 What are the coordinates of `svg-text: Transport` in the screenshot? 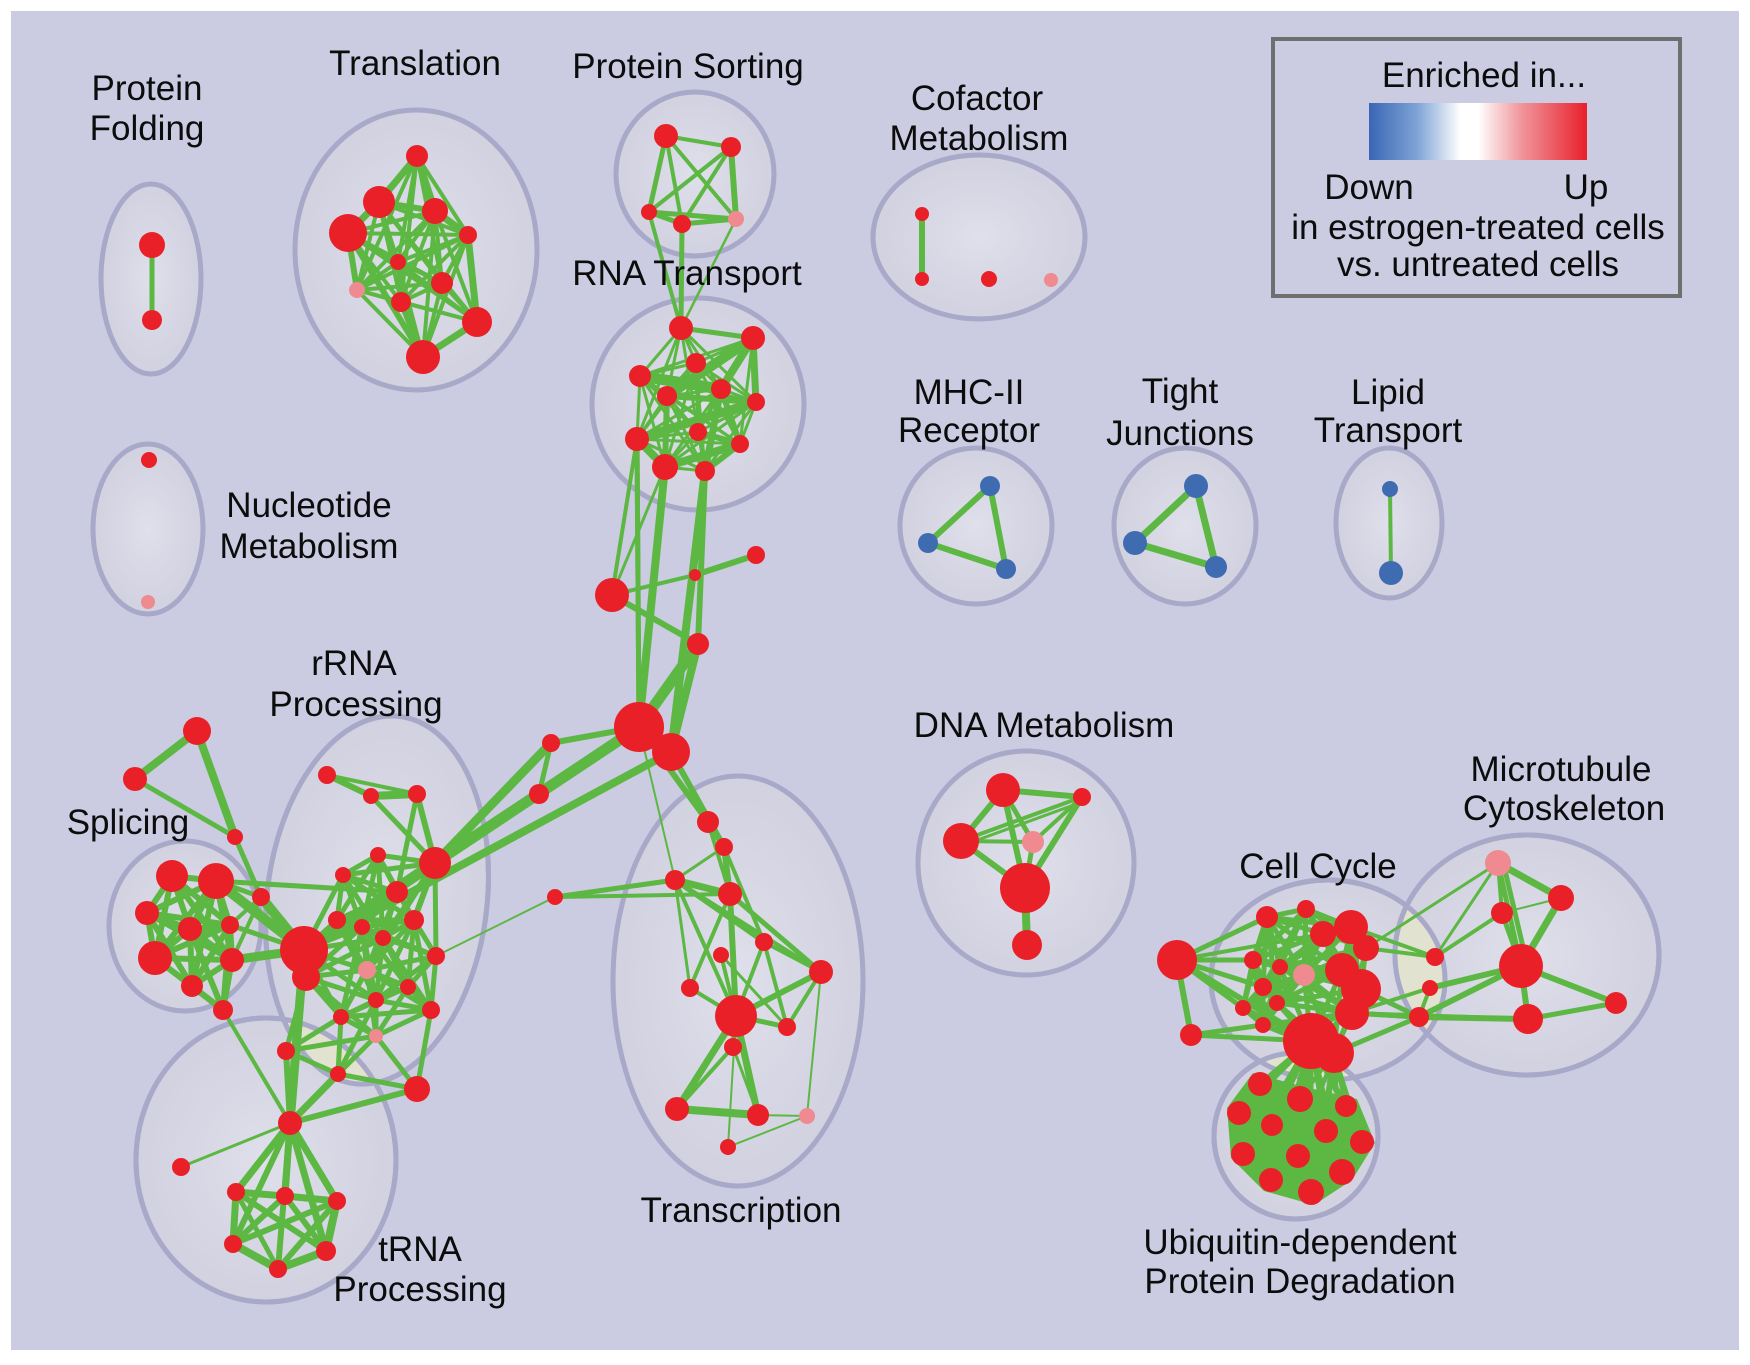 It's located at (1388, 430).